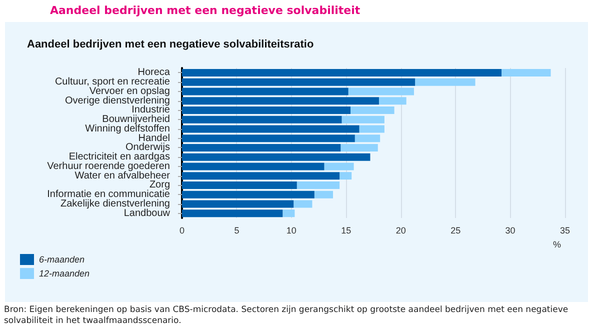  What do you see at coordinates (154, 138) in the screenshot?
I see `y-tick-label: Handel` at bounding box center [154, 138].